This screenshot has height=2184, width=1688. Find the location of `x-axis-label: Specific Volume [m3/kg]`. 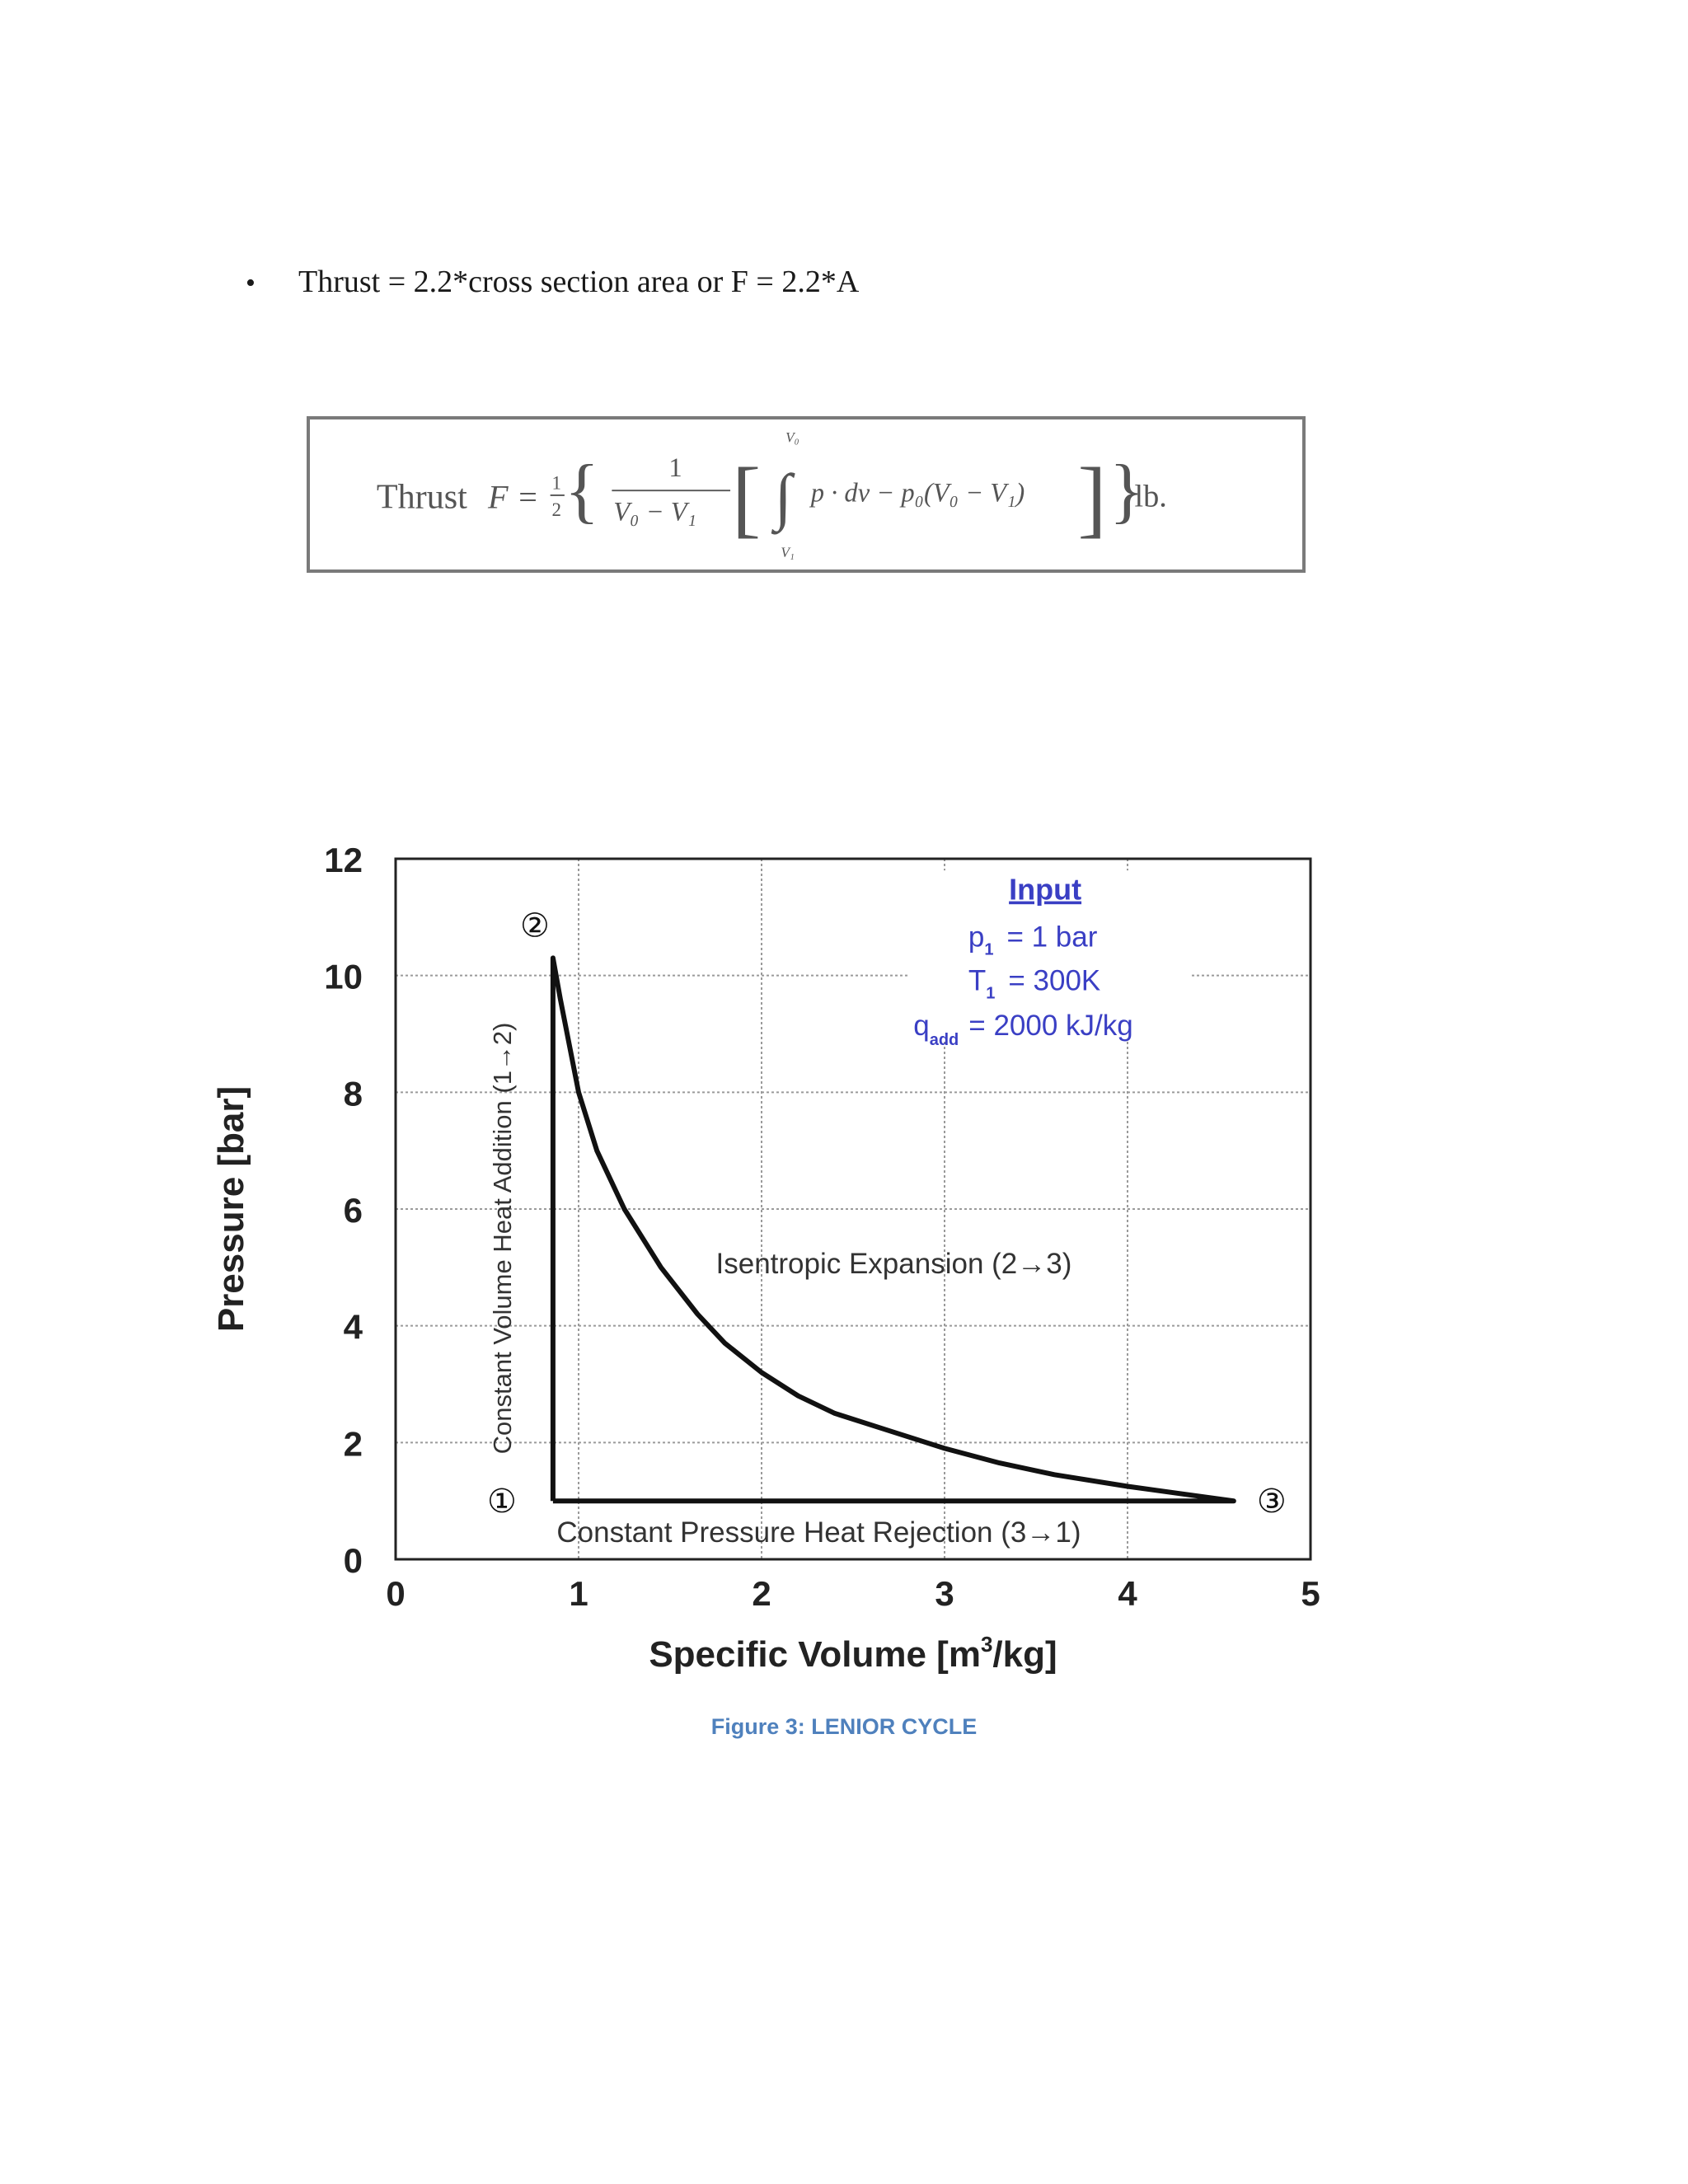

x-axis-label: Specific Volume [m3/kg] is located at coordinates (853, 1653).